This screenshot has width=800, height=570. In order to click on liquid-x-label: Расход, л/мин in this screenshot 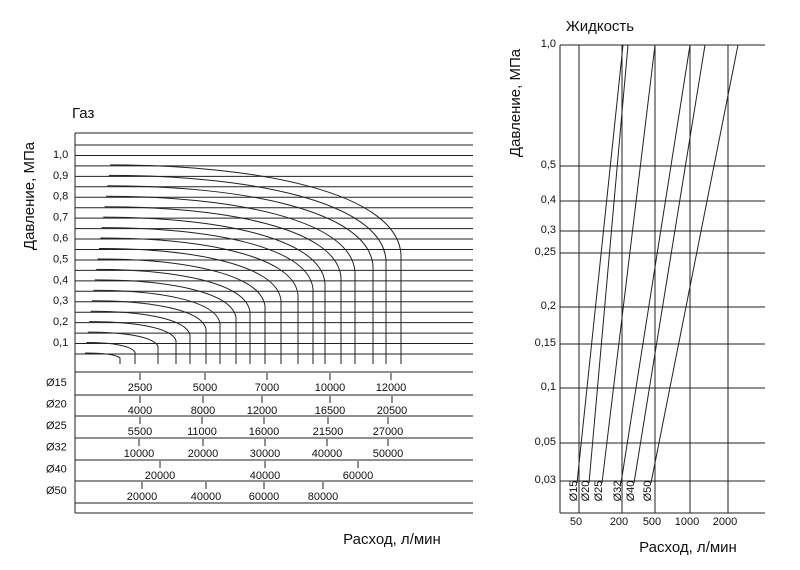, I will do `click(688, 547)`.